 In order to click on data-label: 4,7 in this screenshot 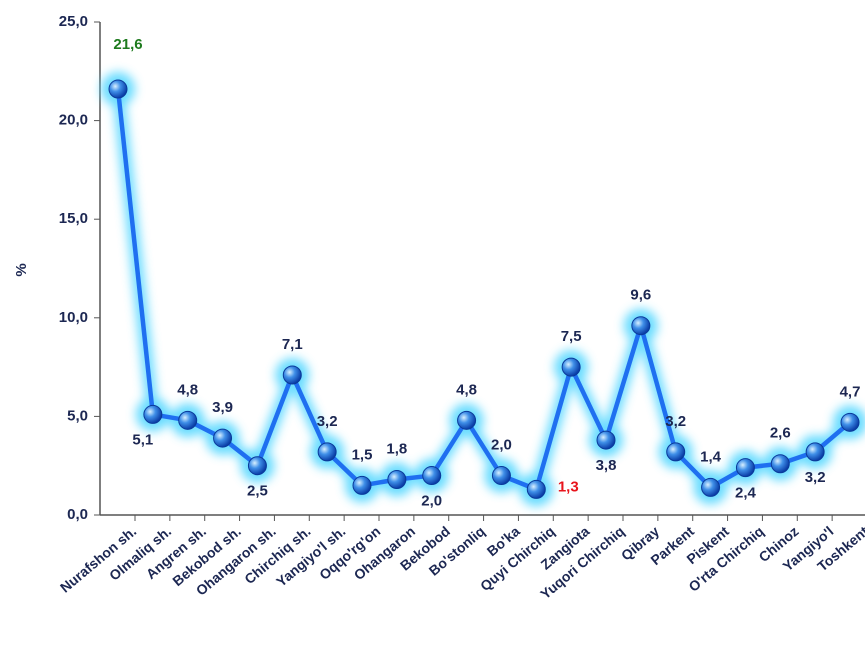, I will do `click(850, 391)`.